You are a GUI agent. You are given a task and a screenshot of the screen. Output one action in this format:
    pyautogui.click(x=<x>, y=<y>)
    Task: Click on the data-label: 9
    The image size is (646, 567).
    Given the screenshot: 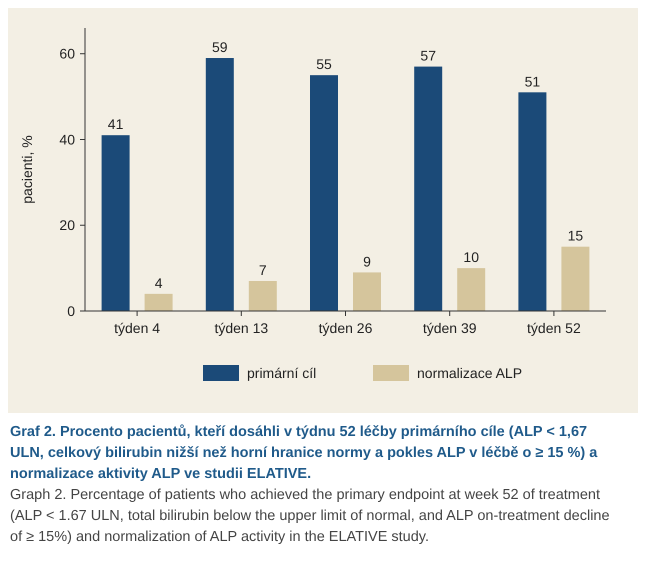 What is the action you would take?
    pyautogui.click(x=367, y=261)
    